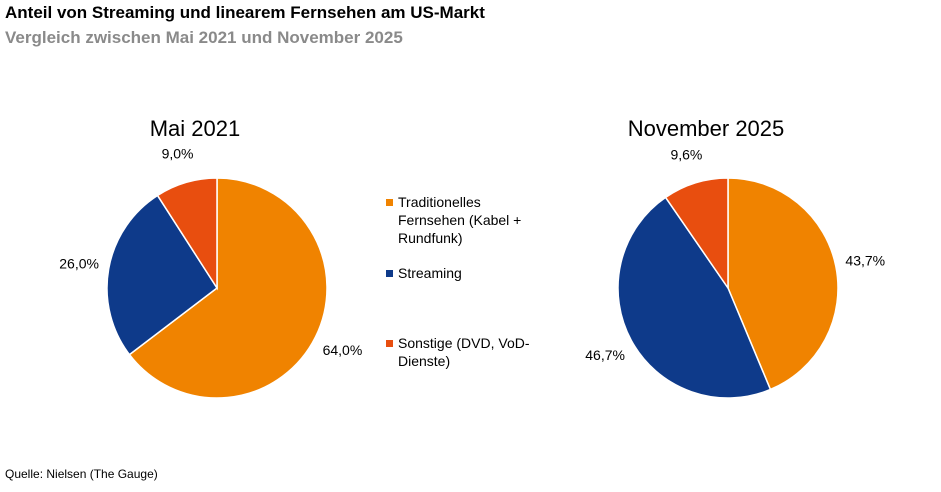 The height and width of the screenshot is (492, 941). What do you see at coordinates (81, 474) in the screenshot?
I see `source-note: Quelle: Nielsen (The Gauge)` at bounding box center [81, 474].